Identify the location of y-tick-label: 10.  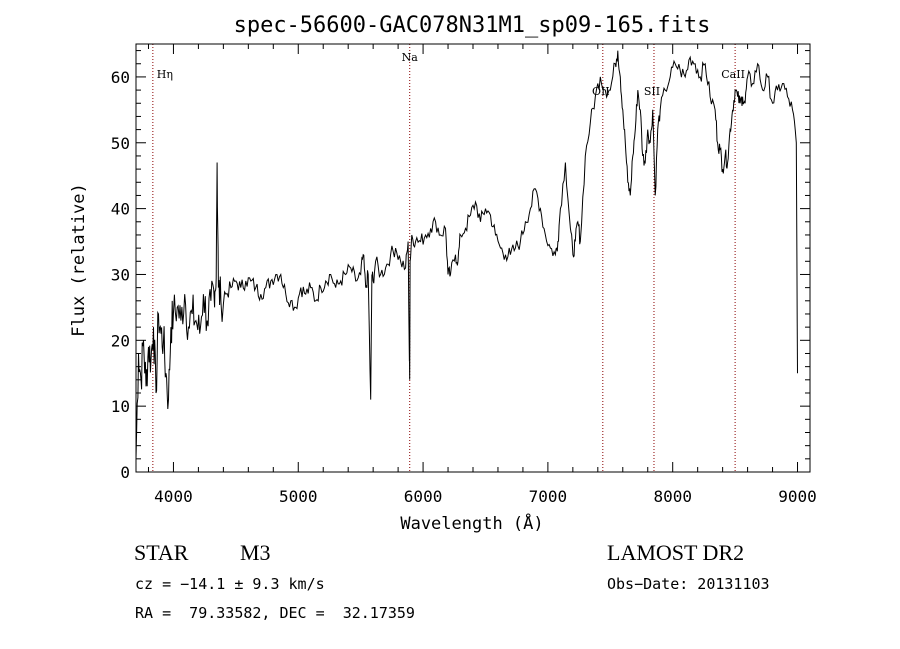
(120, 406).